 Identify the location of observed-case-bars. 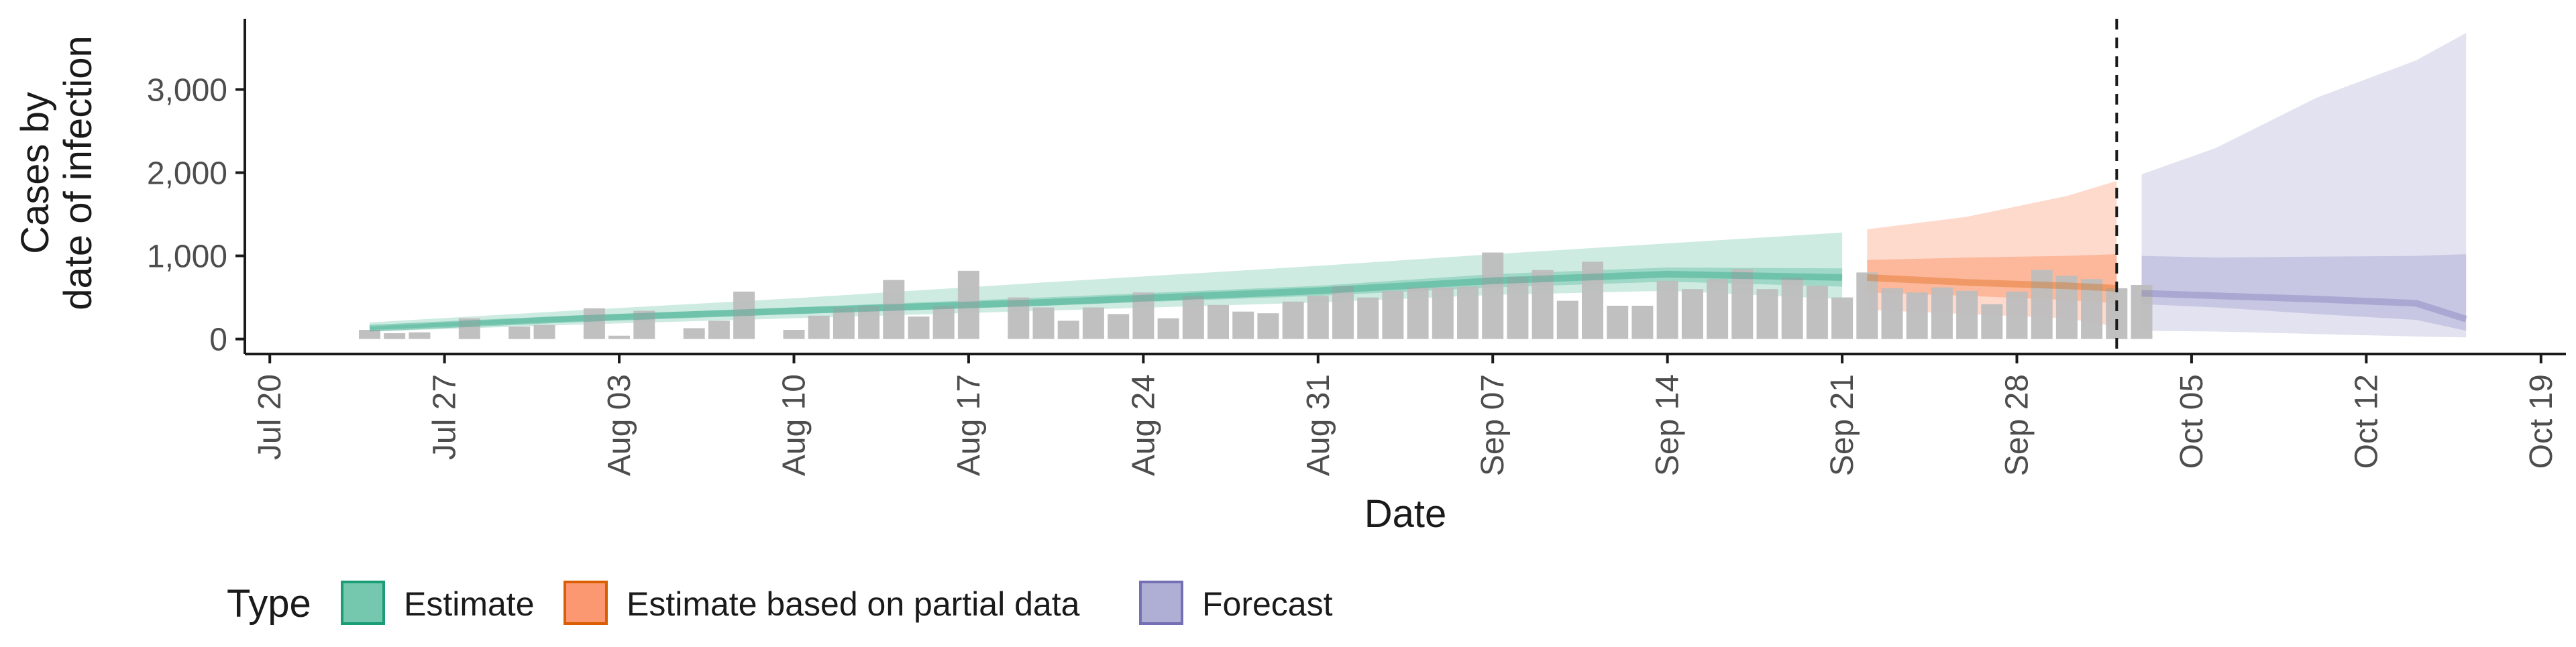
(1256, 295).